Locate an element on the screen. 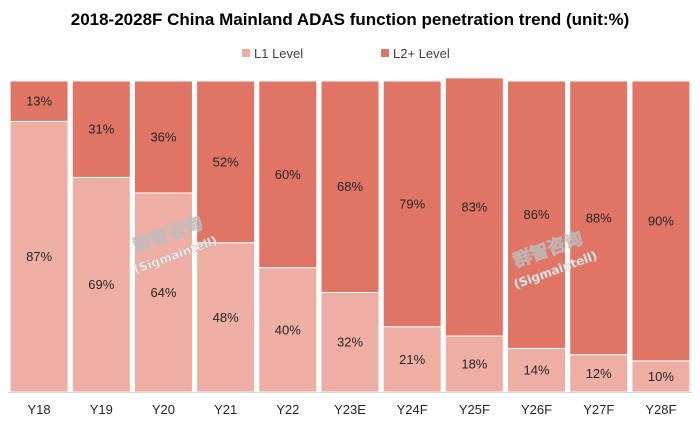 This screenshot has height=440, width=700. data-label-l2plus-y27f: 88% is located at coordinates (599, 217).